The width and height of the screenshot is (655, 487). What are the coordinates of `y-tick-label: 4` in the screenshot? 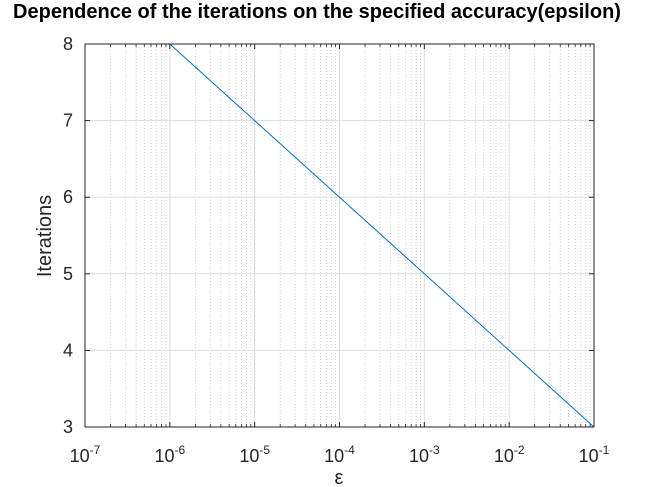 It's located at (68, 350).